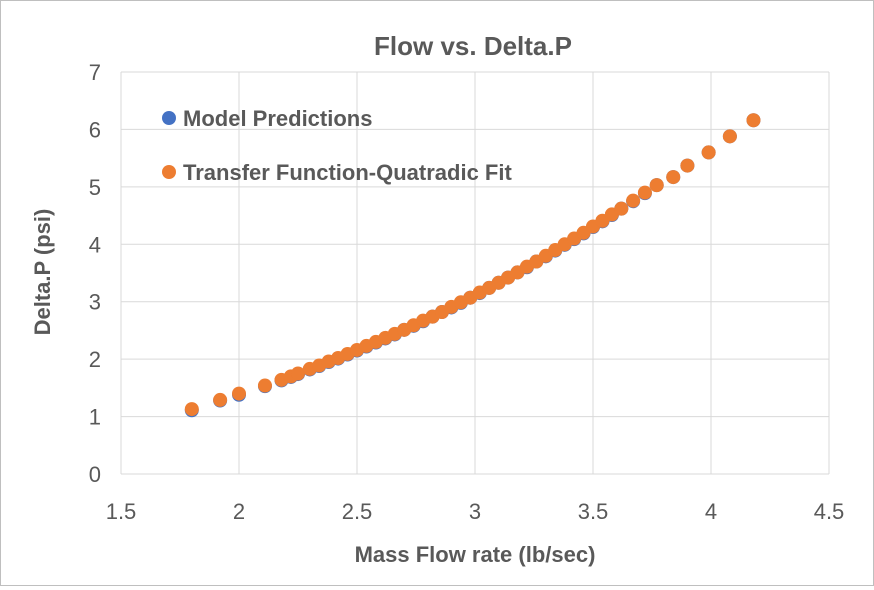 The height and width of the screenshot is (590, 874). Describe the element at coordinates (239, 511) in the screenshot. I see `x-tick-label: 2` at that location.